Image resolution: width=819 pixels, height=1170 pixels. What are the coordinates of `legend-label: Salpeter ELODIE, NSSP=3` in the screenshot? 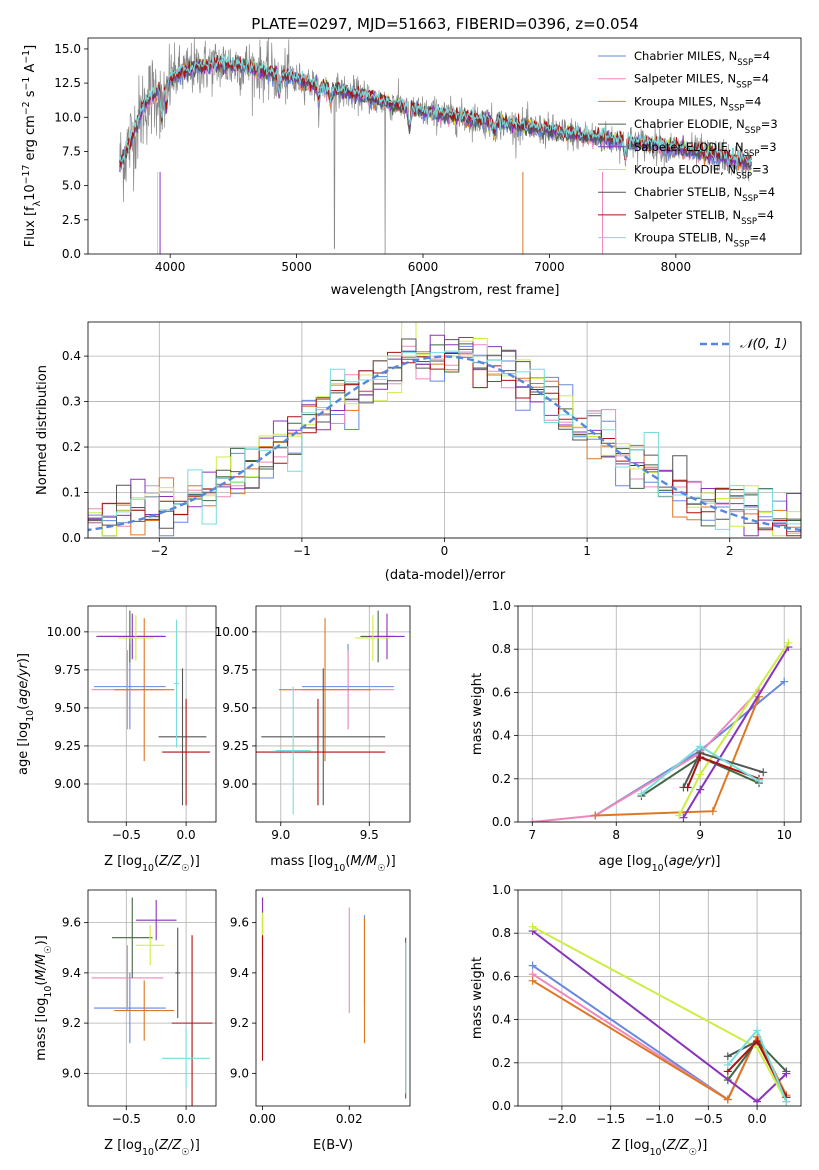 It's located at (705, 149).